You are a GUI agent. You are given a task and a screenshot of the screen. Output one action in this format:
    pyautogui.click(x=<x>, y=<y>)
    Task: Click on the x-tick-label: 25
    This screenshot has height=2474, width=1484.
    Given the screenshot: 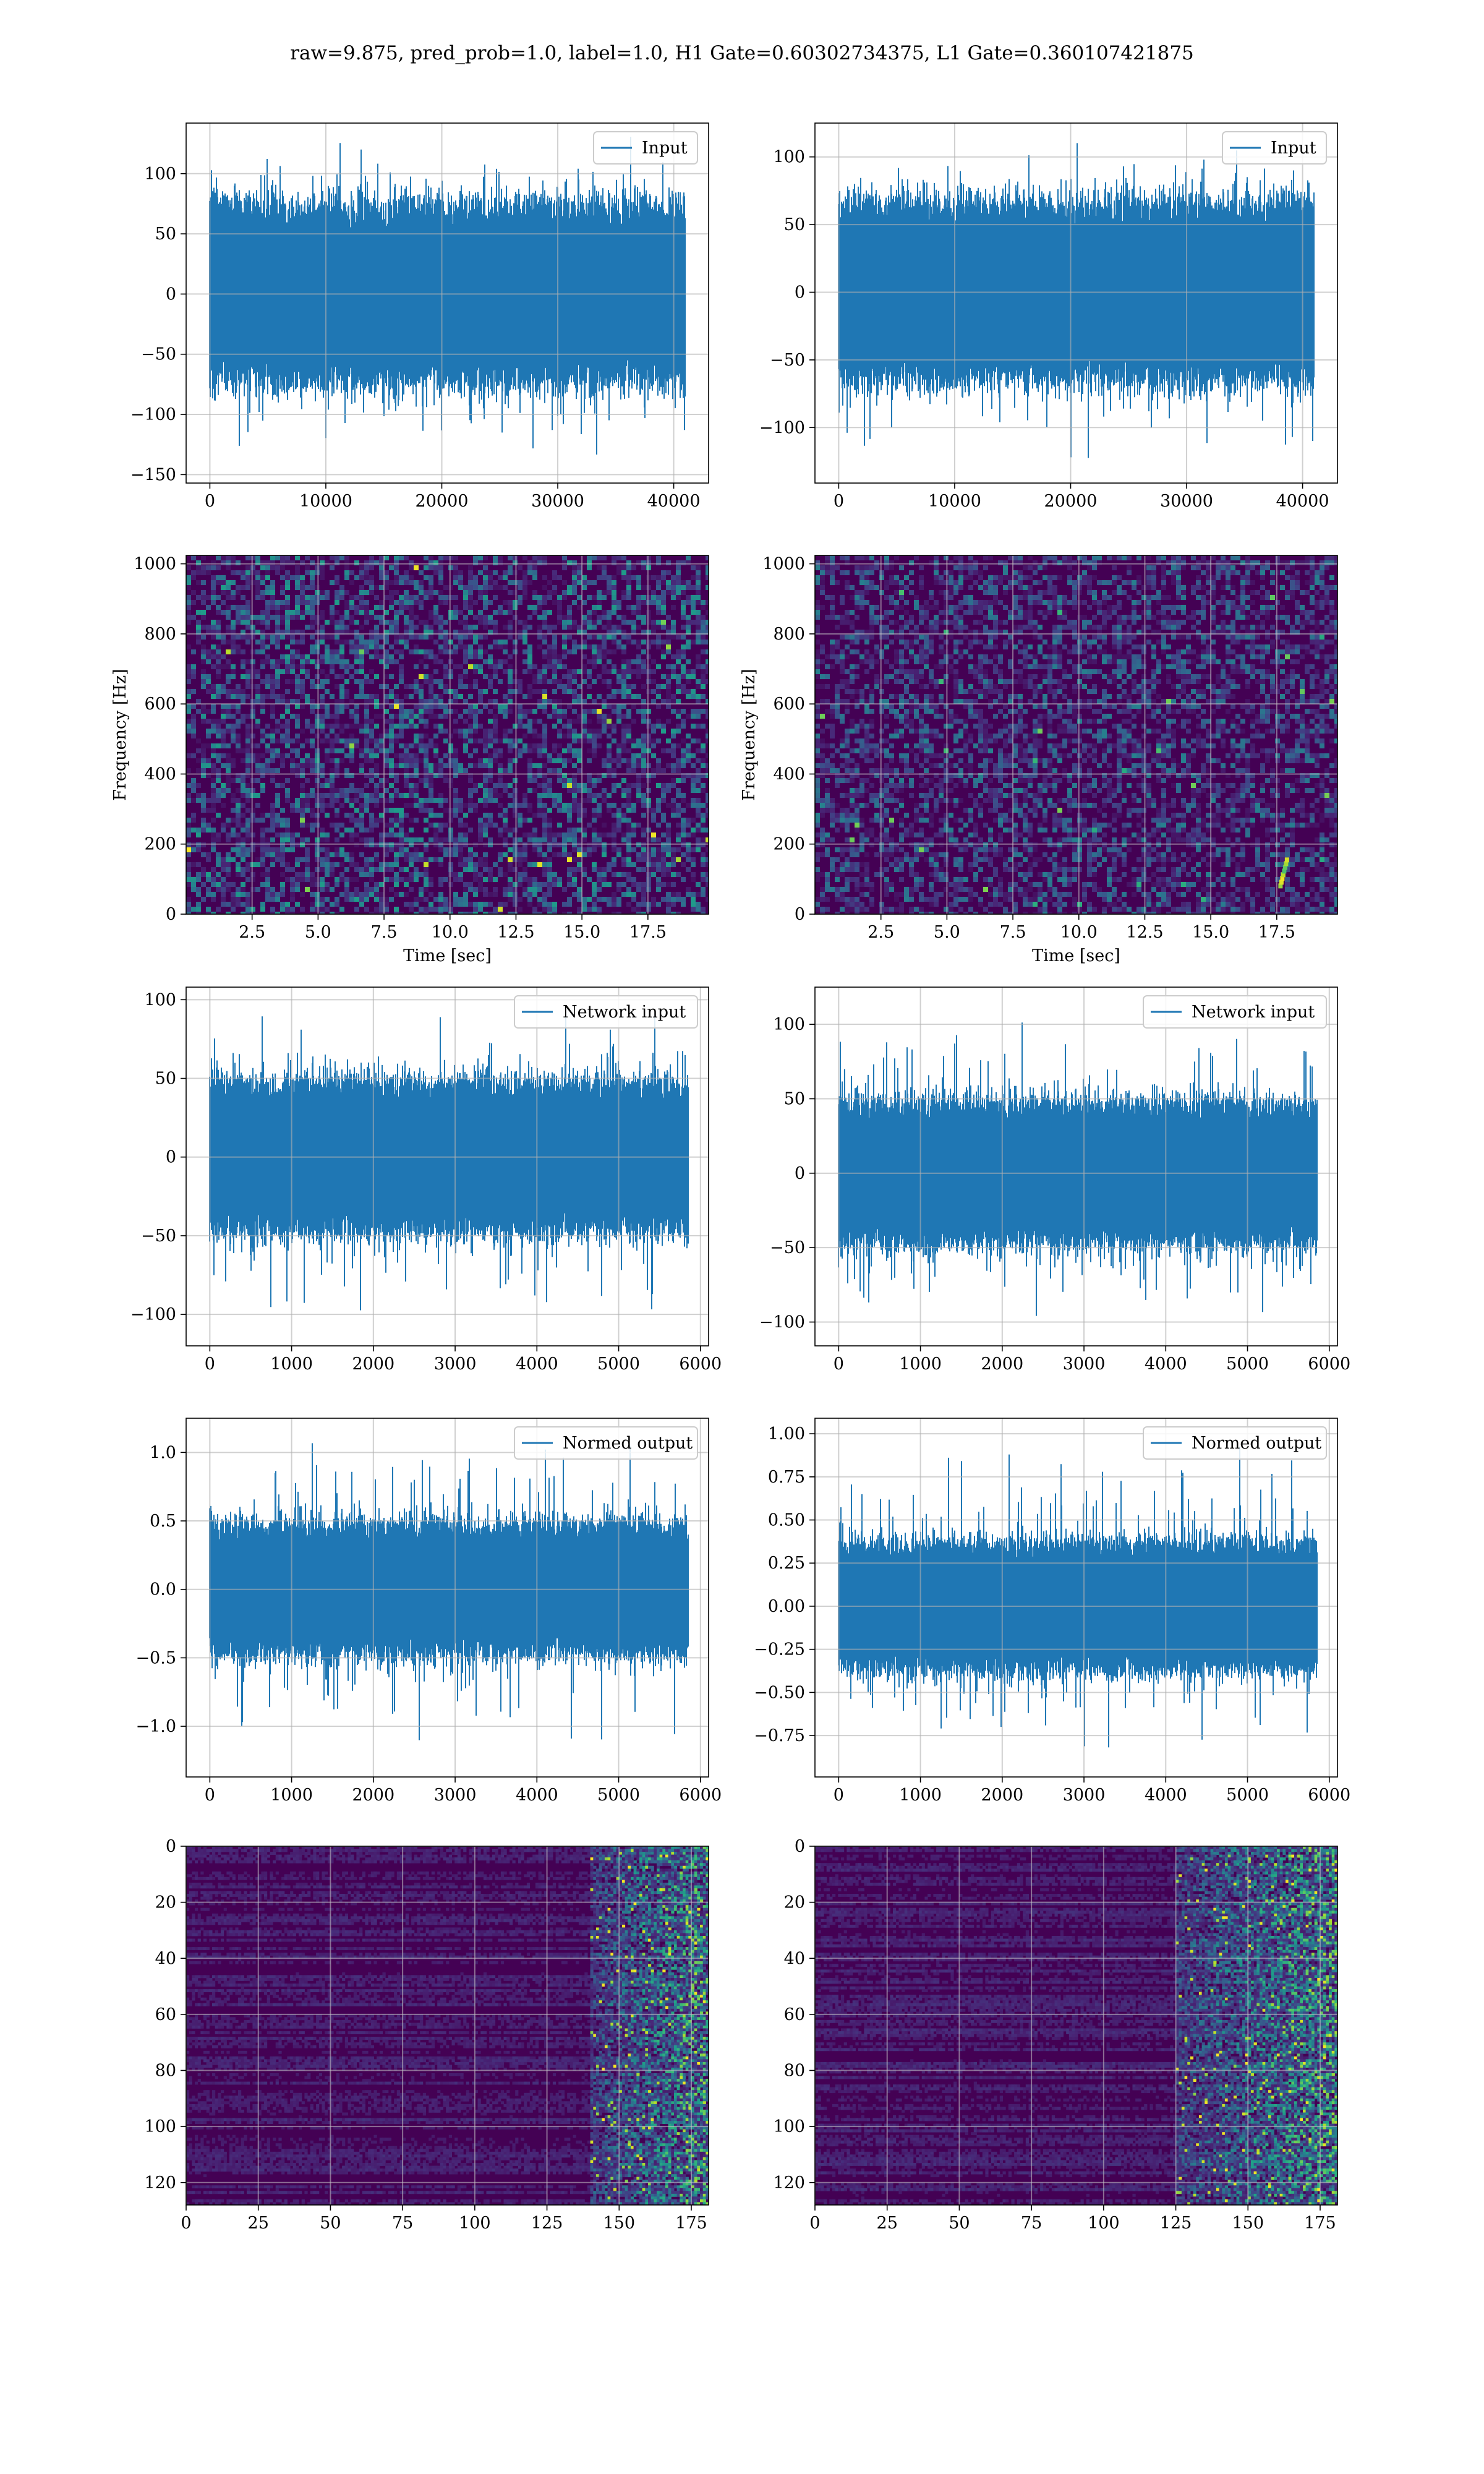 What is the action you would take?
    pyautogui.click(x=887, y=2223)
    